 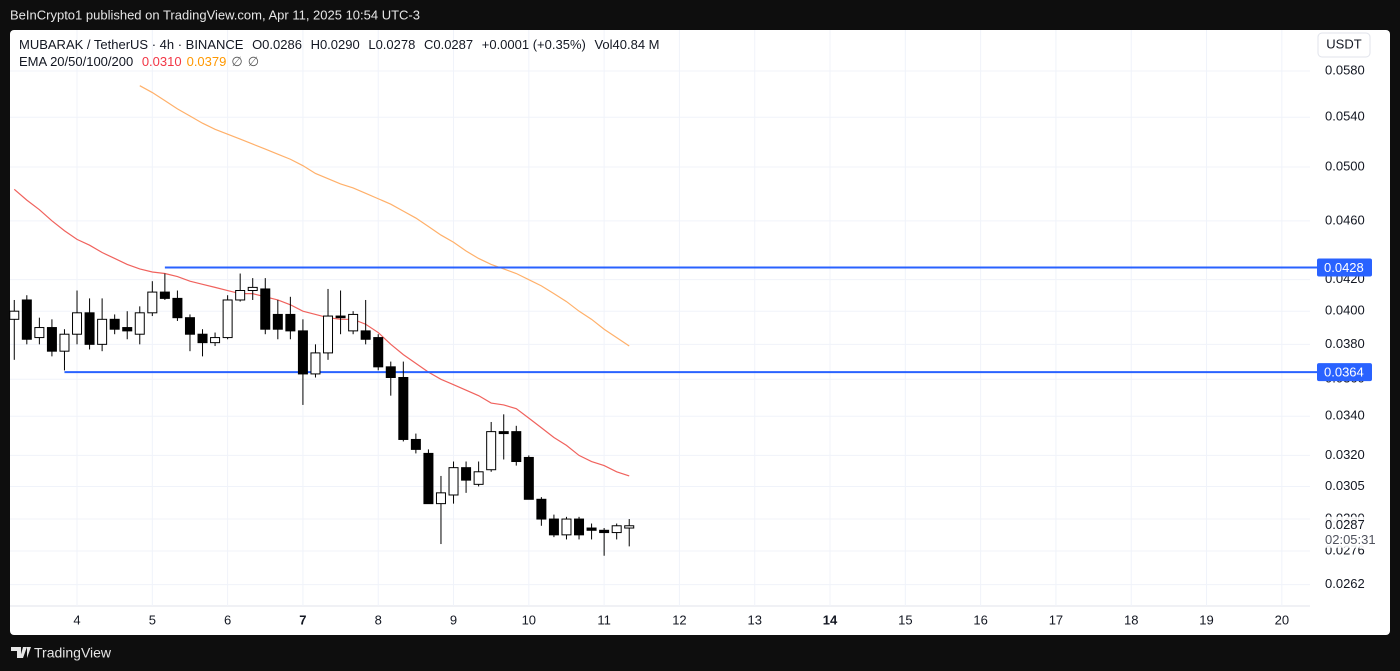 I want to click on y-tick-label: 0.0580, so click(x=1345, y=69).